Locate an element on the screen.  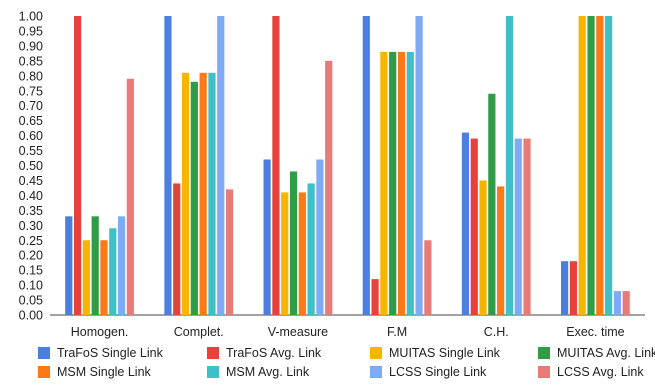
y-tick-label: 0.25 is located at coordinates (31, 241).